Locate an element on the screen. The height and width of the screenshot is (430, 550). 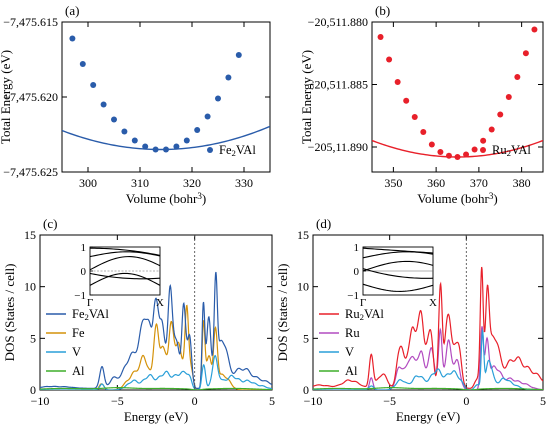
x-tick-label: 360 is located at coordinates (436, 183).